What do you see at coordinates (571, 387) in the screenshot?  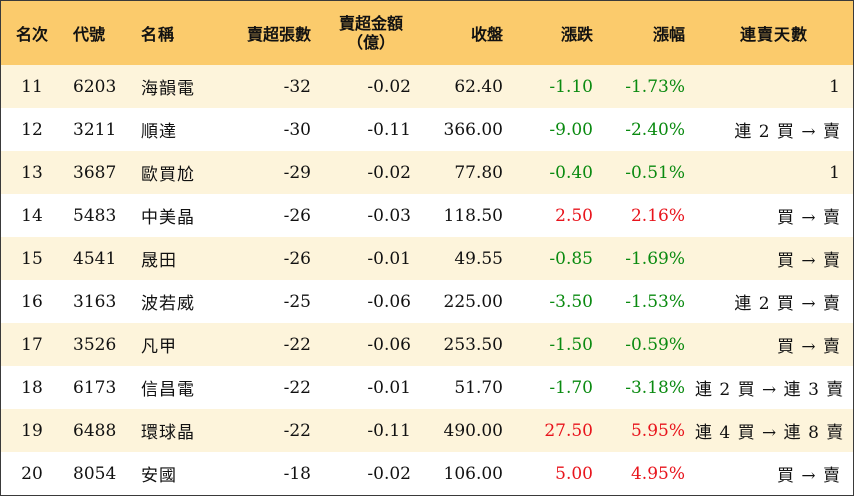 I see `cell-change: -1.70` at bounding box center [571, 387].